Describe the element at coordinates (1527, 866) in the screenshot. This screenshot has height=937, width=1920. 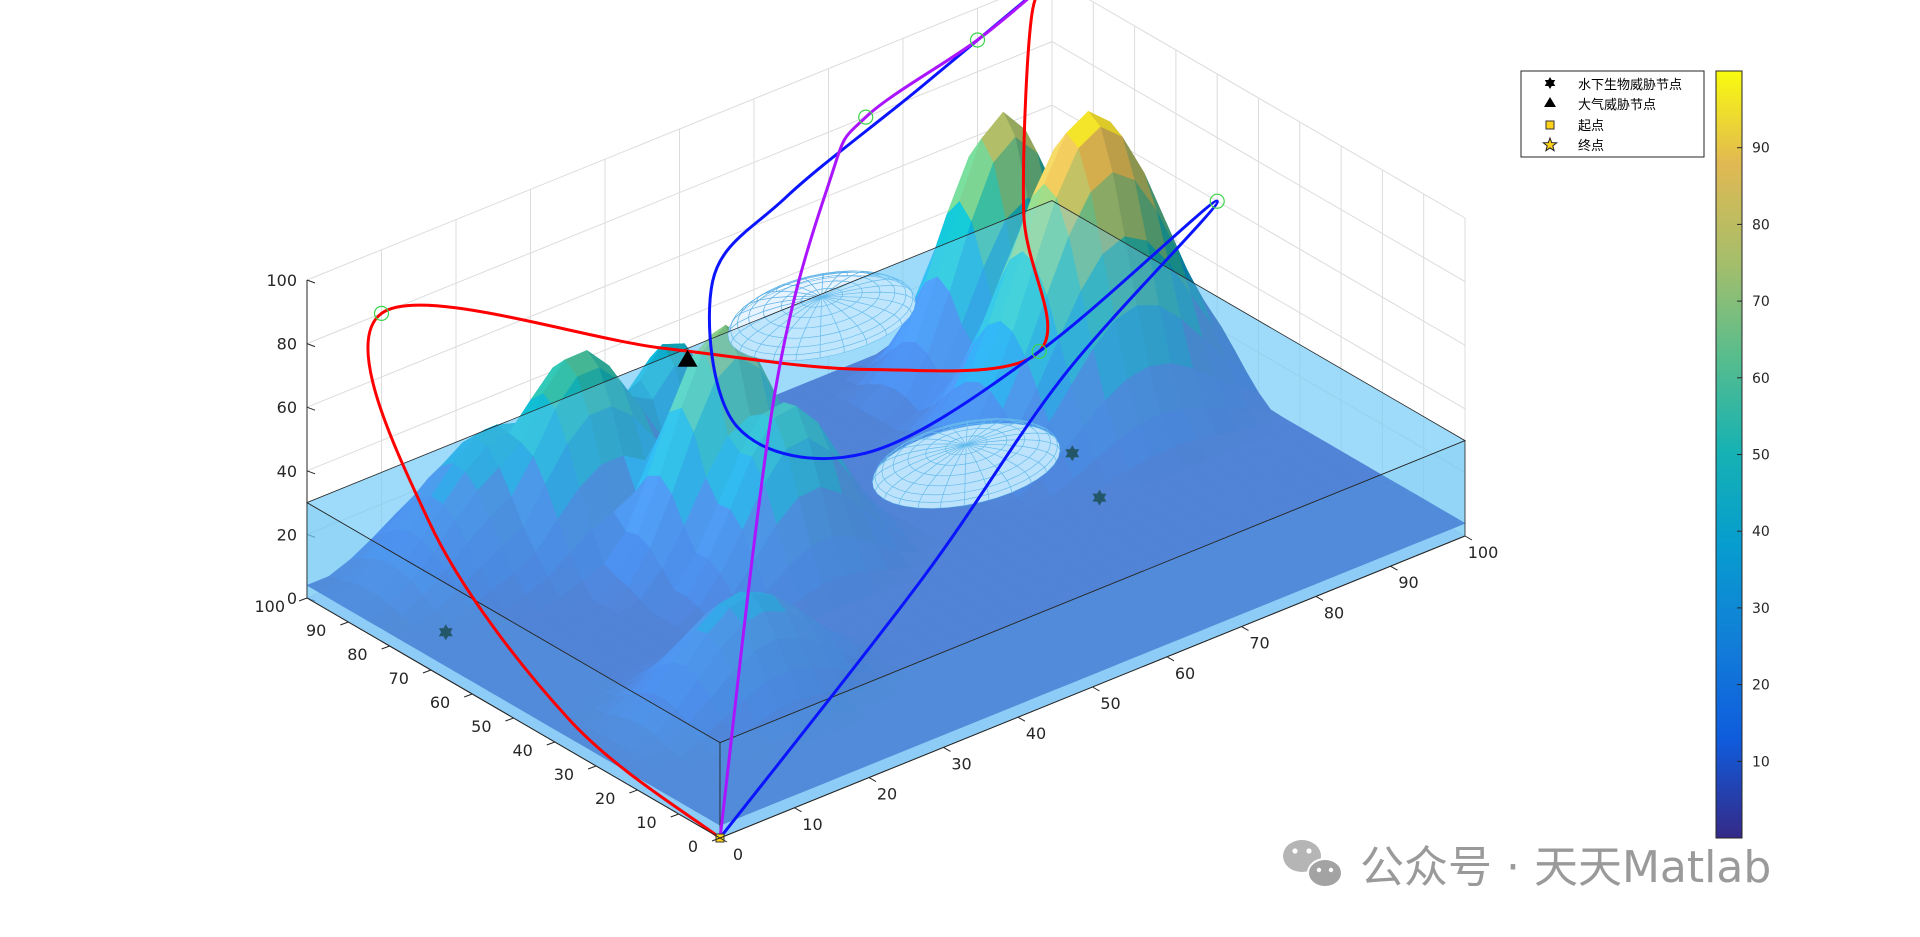
I see `watermark: 公众号 · 天天Matlab` at that location.